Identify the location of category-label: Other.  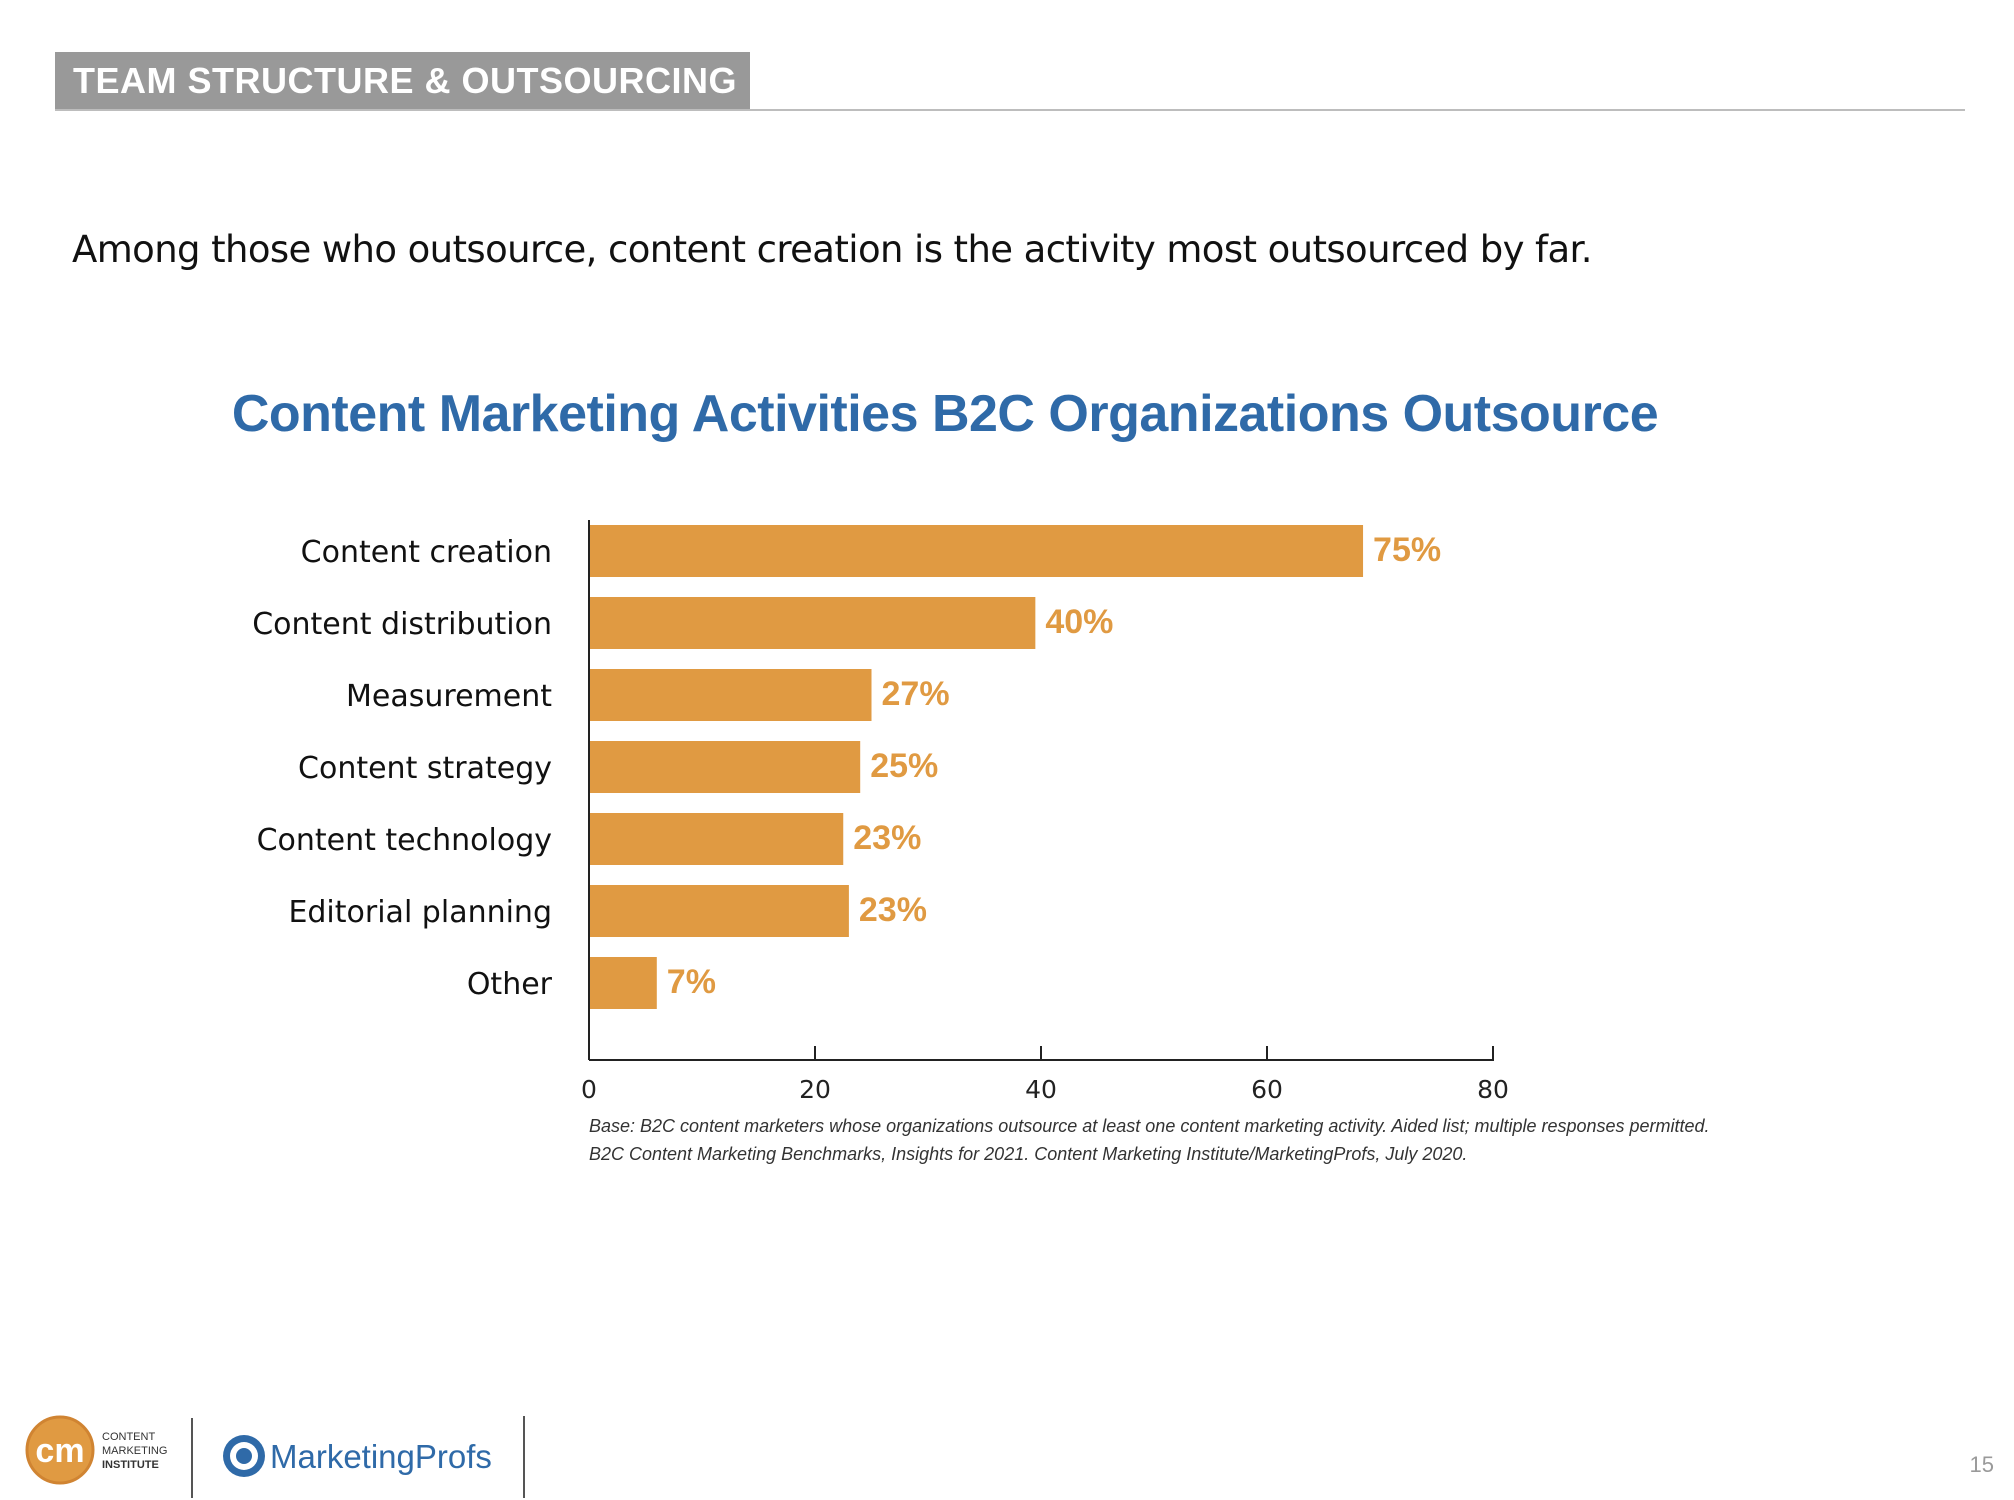
(510, 984).